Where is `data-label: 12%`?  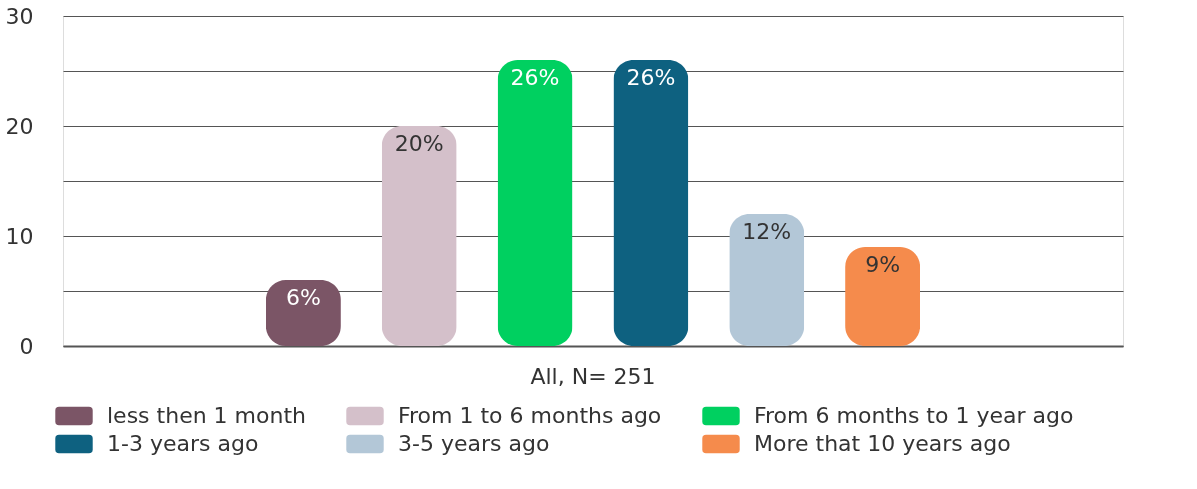 data-label: 12% is located at coordinates (767, 231).